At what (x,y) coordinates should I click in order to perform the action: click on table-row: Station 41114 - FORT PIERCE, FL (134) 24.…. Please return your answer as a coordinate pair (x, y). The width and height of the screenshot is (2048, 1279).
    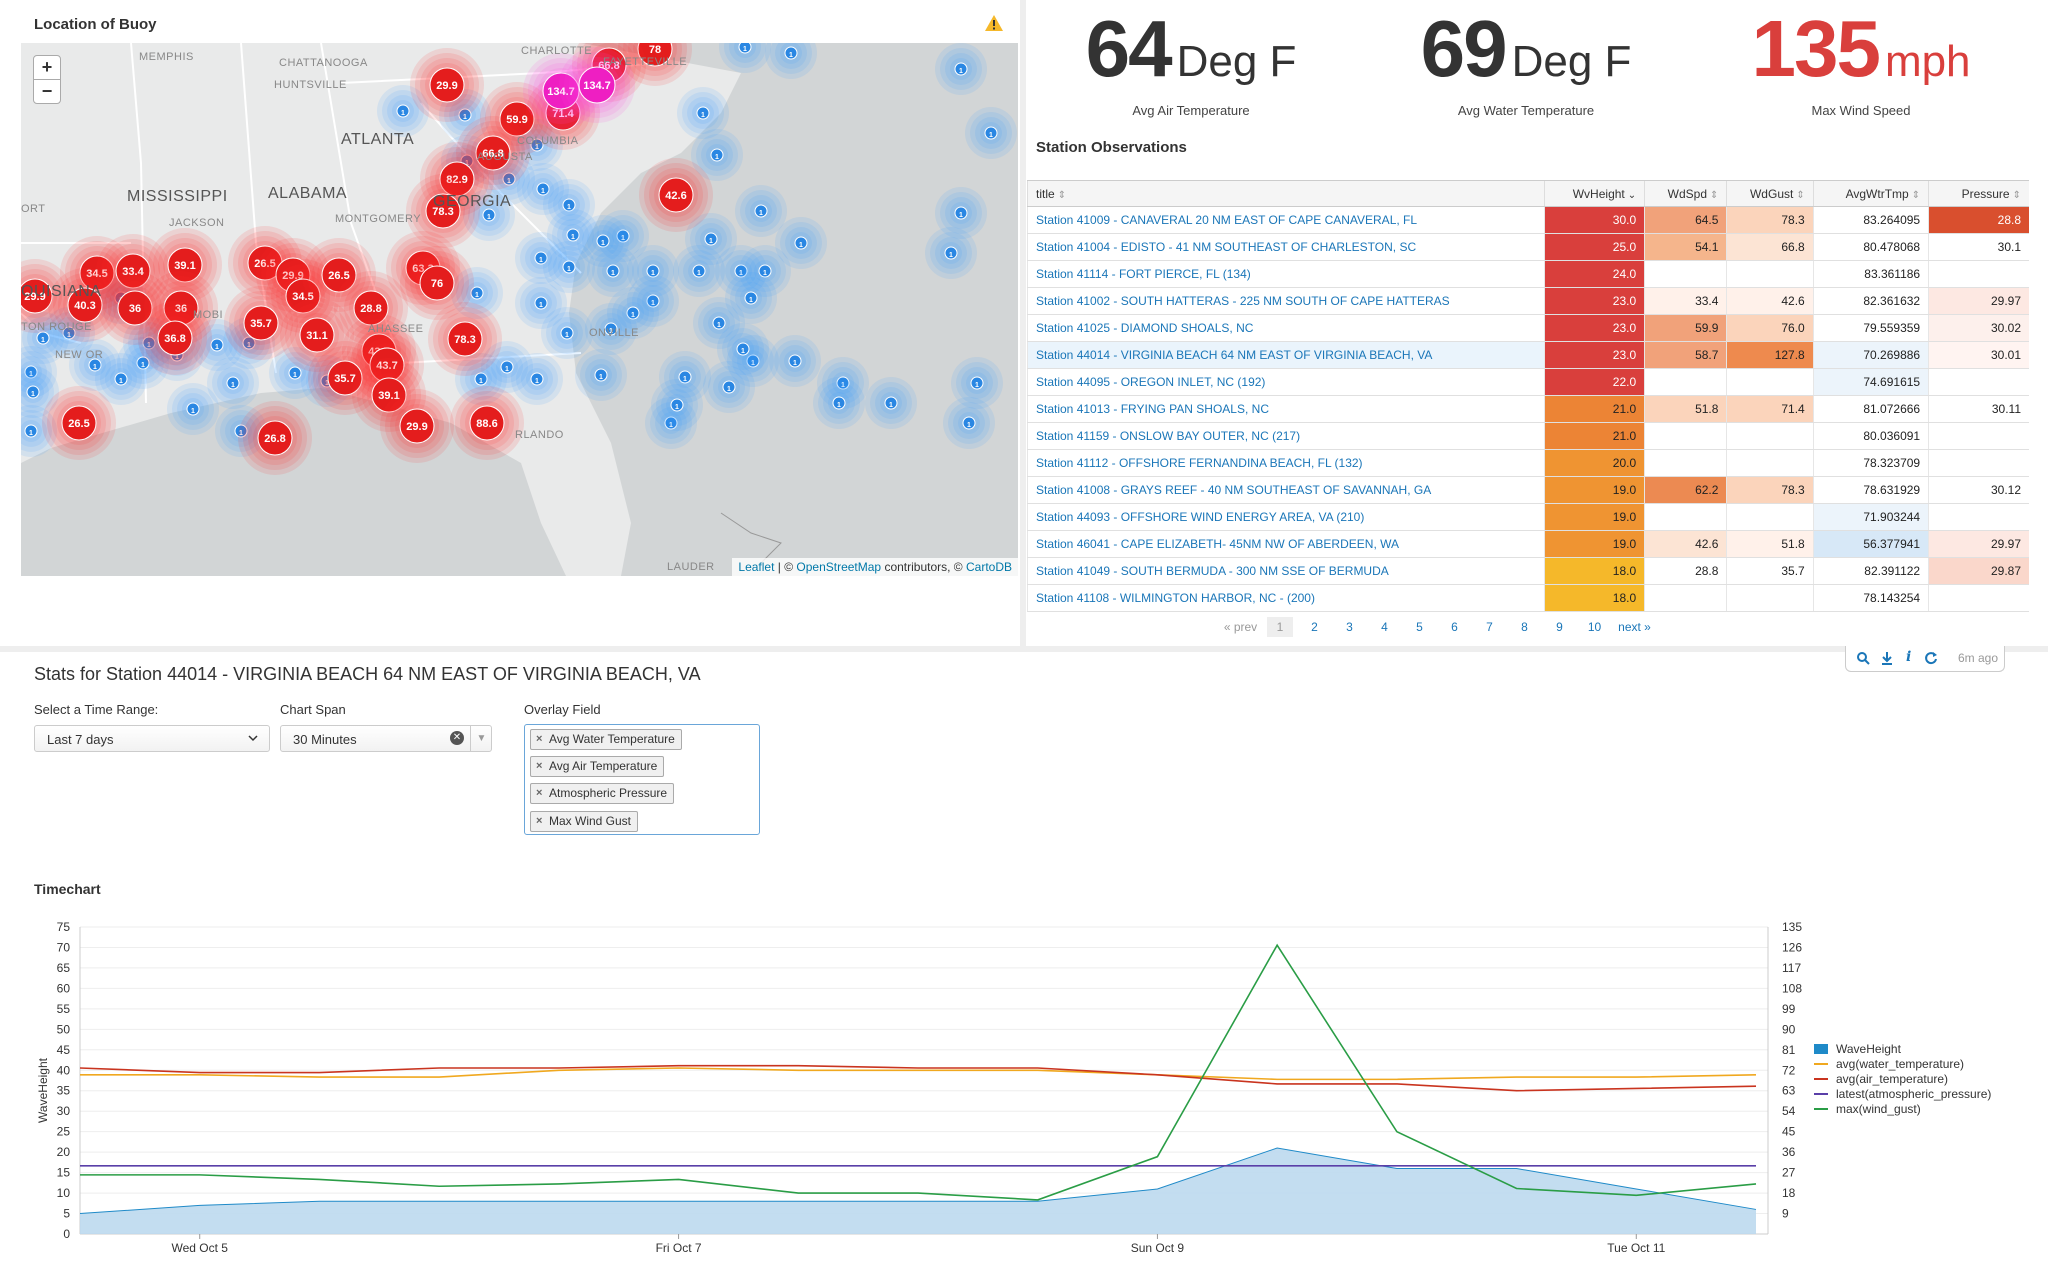
    Looking at the image, I should click on (1528, 274).